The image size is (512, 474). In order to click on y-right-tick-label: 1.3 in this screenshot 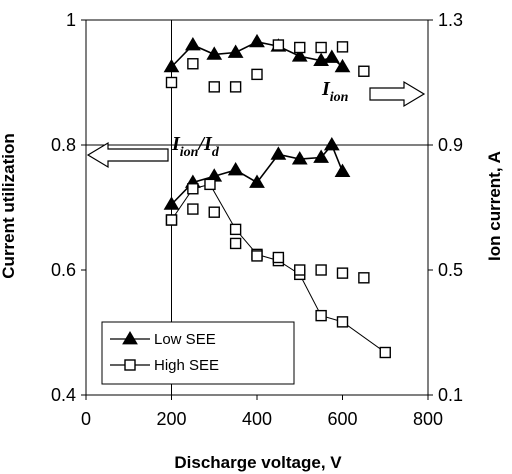, I will do `click(450, 20)`.